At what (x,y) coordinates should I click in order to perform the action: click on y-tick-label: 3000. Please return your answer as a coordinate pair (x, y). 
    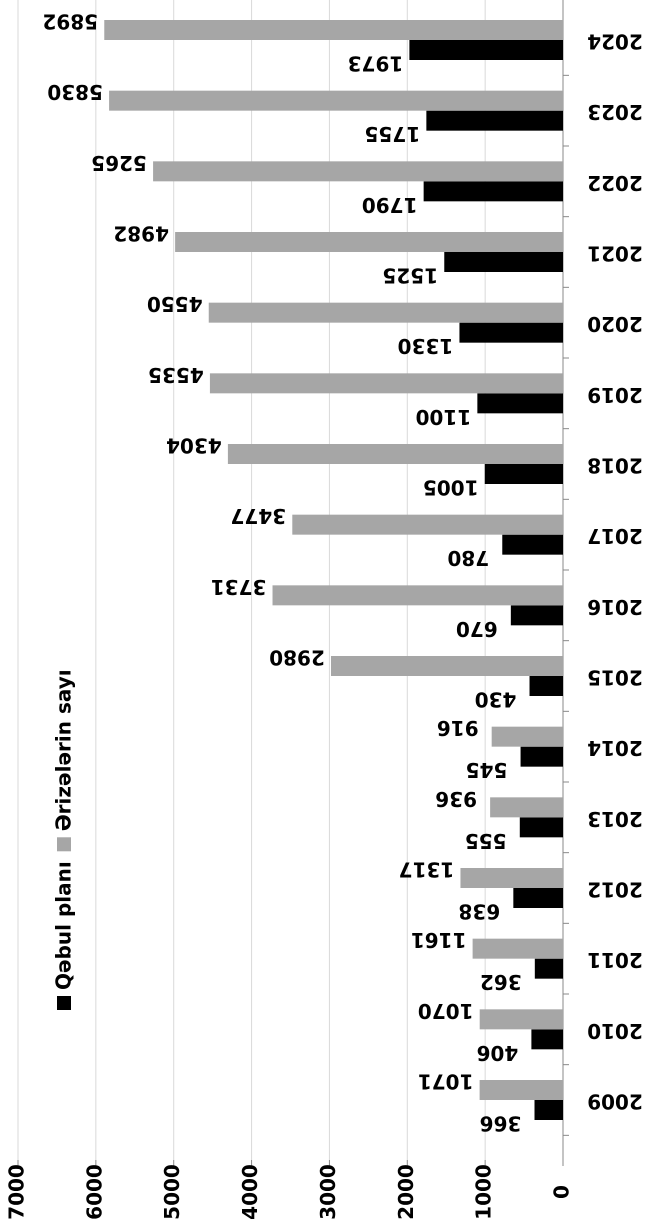
    Looking at the image, I should click on (328, 1192).